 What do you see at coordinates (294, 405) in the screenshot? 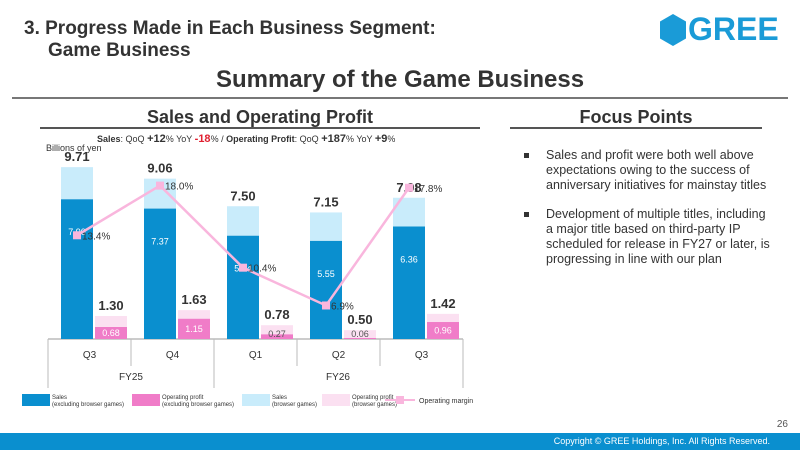
I see `legend-label: (browser games)` at bounding box center [294, 405].